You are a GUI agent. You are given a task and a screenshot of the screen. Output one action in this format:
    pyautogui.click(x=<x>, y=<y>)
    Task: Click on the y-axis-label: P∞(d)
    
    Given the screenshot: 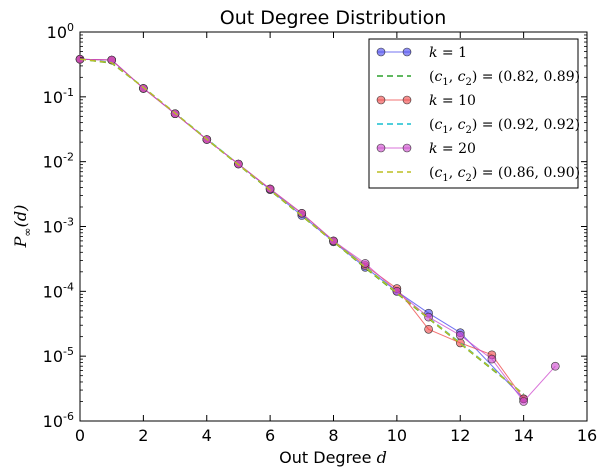 What is the action you would take?
    pyautogui.click(x=22, y=227)
    